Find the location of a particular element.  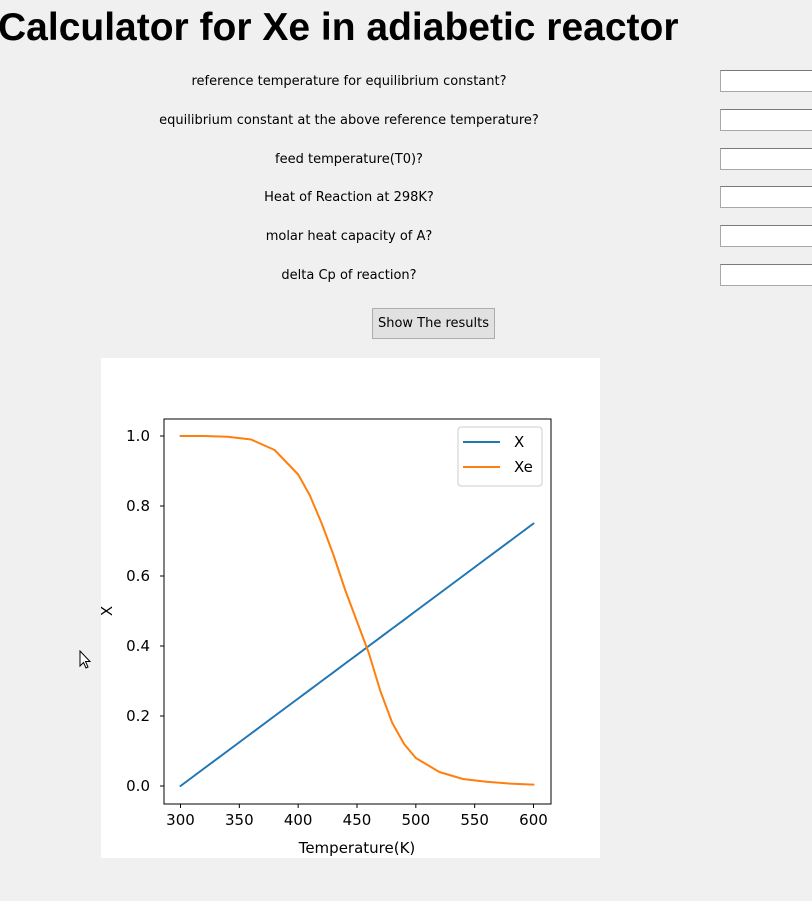

y-tick-label: 1.0 is located at coordinates (138, 436).